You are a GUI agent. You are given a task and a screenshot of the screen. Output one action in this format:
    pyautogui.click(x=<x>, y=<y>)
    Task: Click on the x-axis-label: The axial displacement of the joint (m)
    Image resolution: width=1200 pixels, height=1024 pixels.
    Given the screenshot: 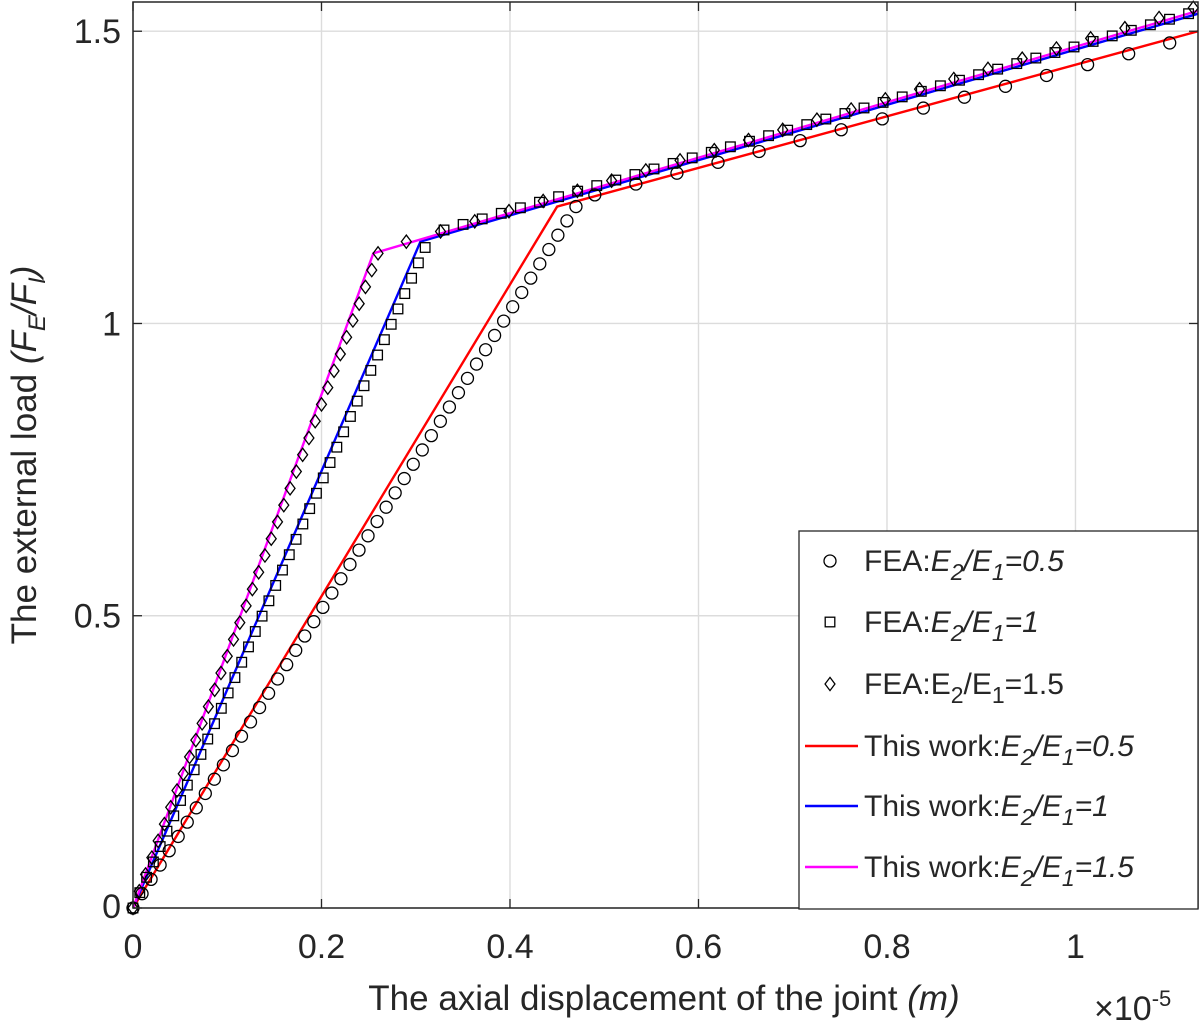 What is the action you would take?
    pyautogui.click(x=663, y=998)
    